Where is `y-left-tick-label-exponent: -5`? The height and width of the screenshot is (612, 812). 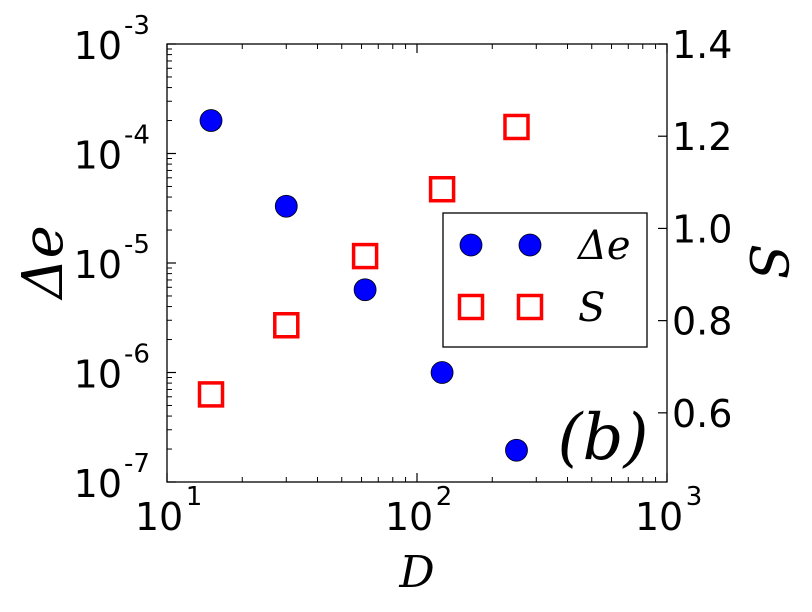 y-left-tick-label-exponent: -5 is located at coordinates (137, 245).